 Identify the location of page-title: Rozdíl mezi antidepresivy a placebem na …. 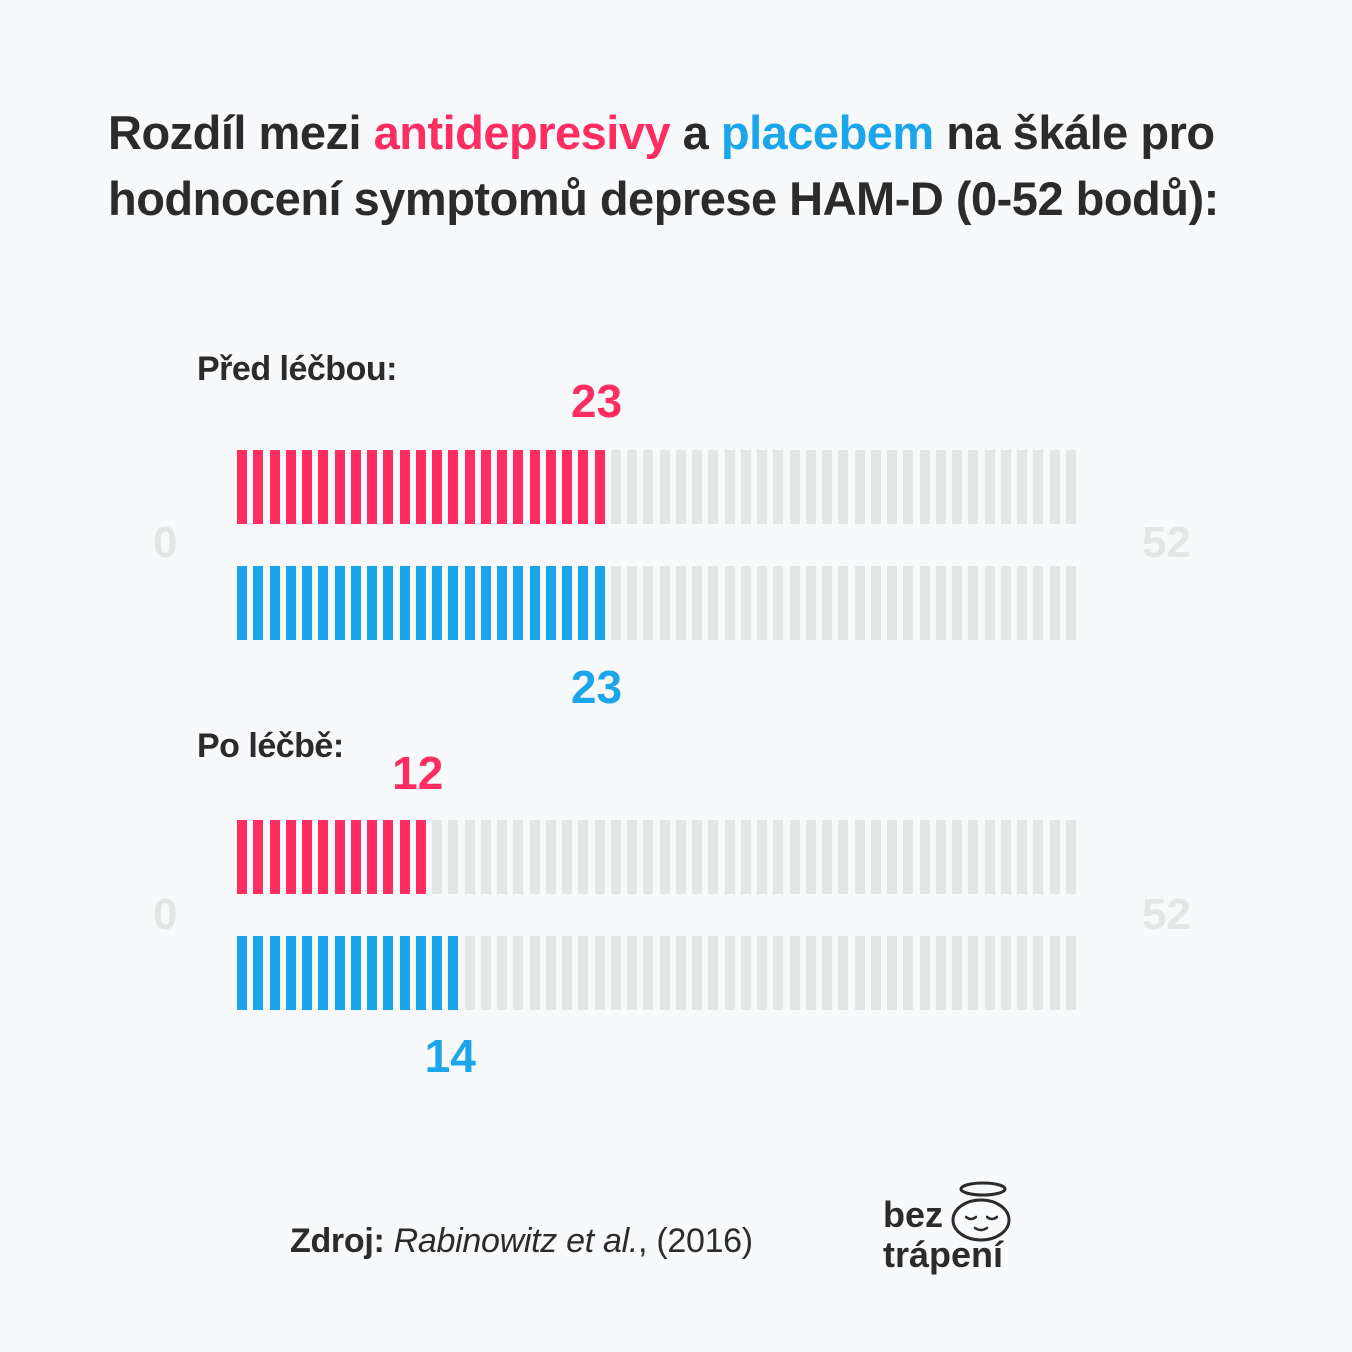
(698, 166).